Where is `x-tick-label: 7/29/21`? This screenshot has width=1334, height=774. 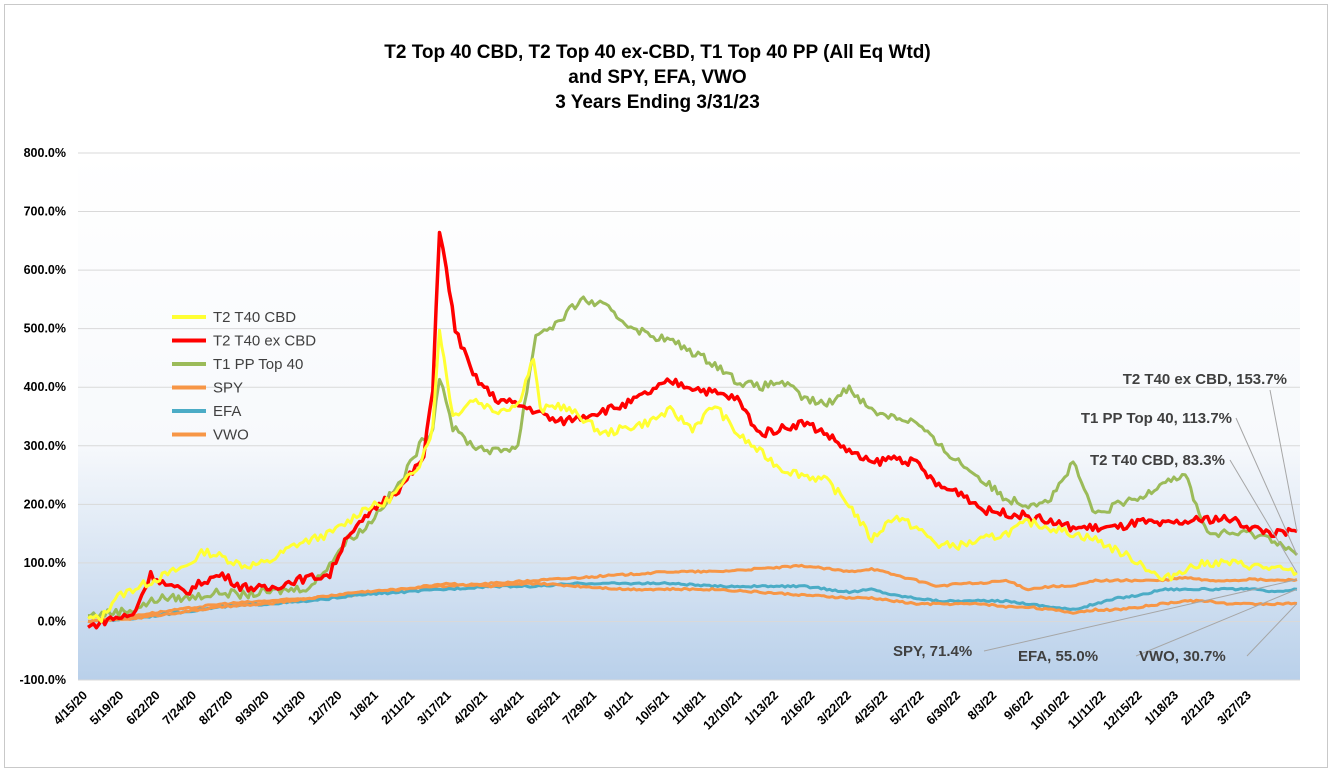
x-tick-label: 7/29/21 is located at coordinates (579, 707).